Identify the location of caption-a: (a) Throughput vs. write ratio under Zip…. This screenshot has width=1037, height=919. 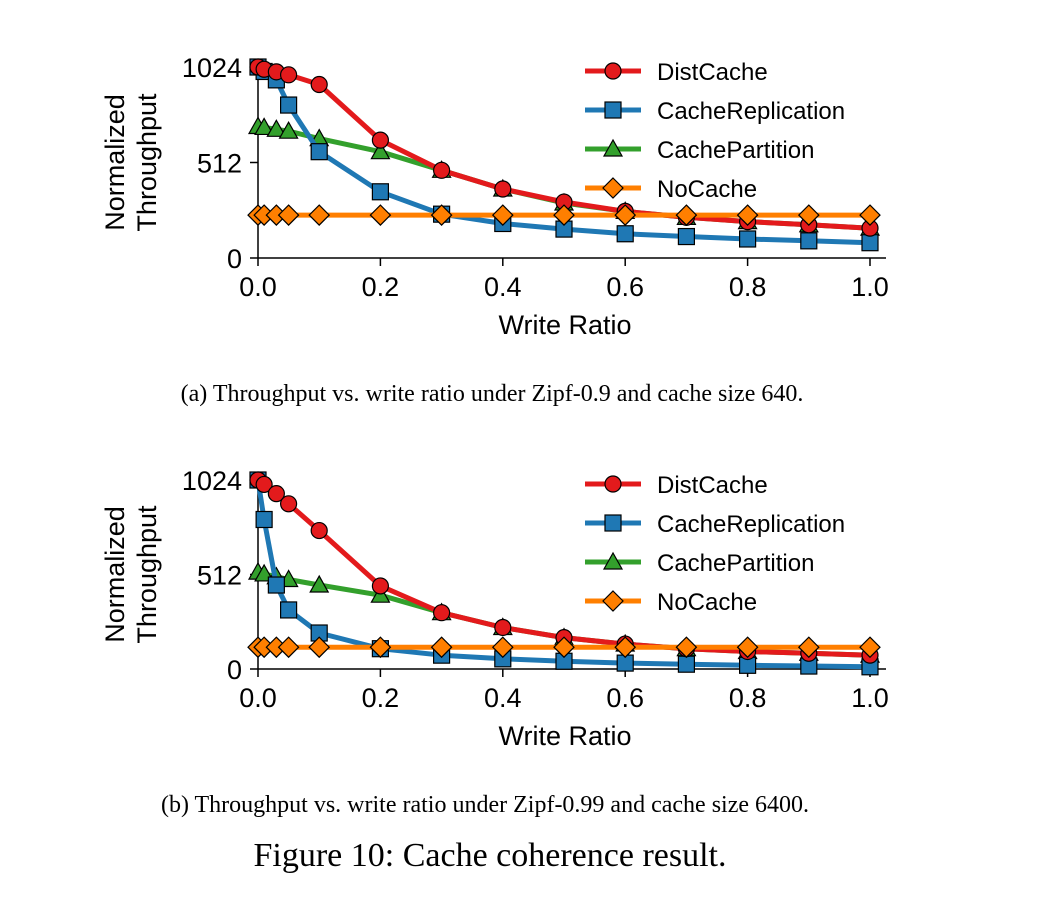
(492, 394).